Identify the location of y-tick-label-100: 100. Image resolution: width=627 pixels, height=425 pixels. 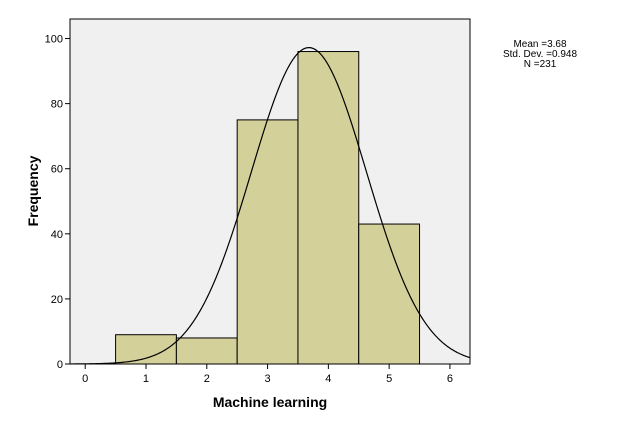
(54, 40).